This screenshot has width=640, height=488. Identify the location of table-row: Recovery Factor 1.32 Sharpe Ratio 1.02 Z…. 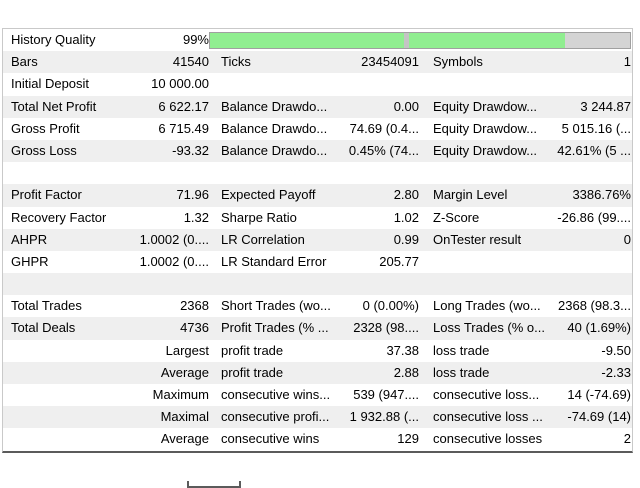
(317, 218).